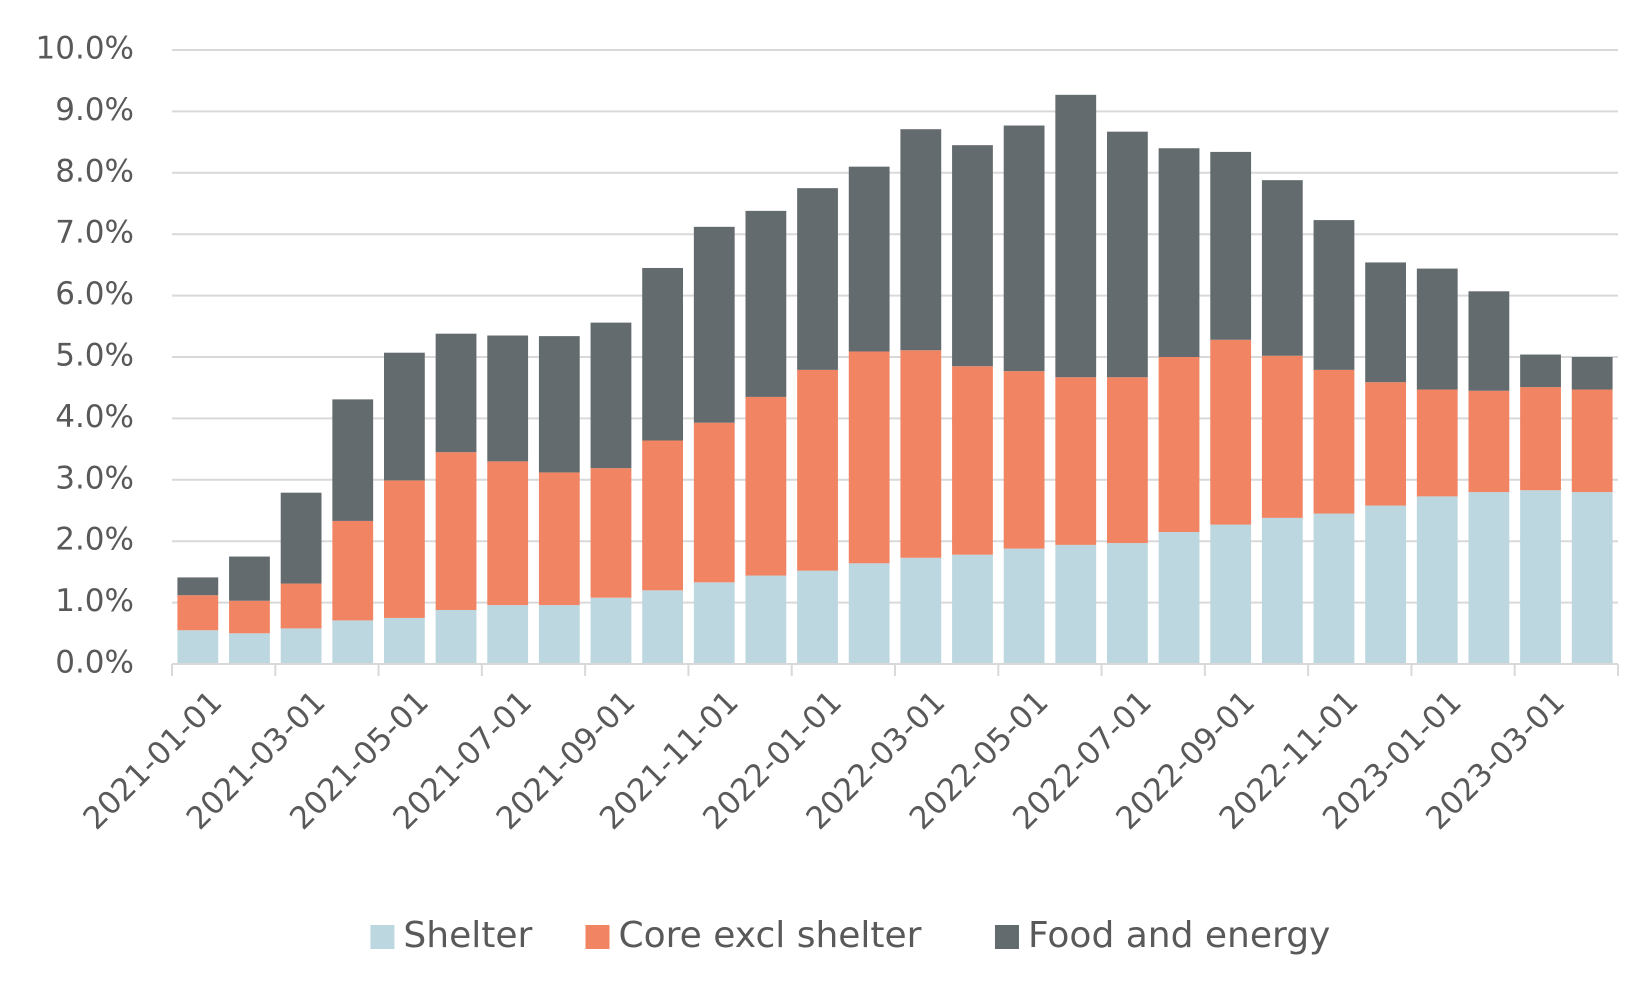 The width and height of the screenshot is (1650, 990). Describe the element at coordinates (770, 935) in the screenshot. I see `legend-label: Core excl shelter` at that location.